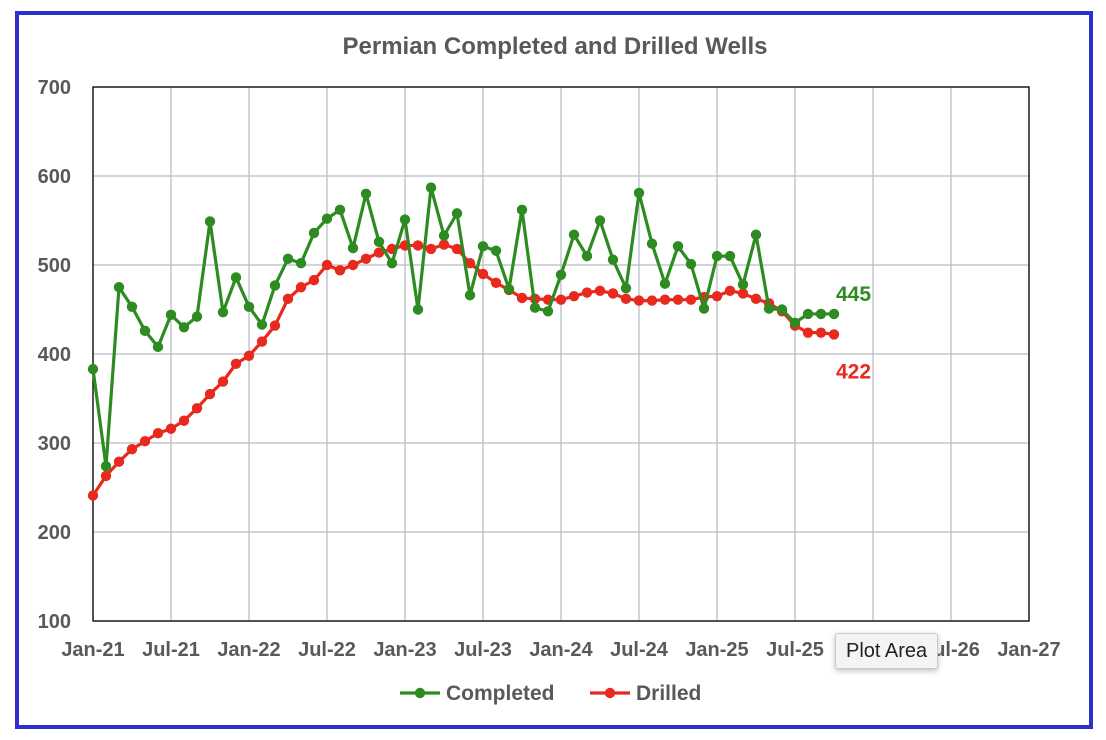  I want to click on plot-area-tooltip: Plot Area, so click(887, 651).